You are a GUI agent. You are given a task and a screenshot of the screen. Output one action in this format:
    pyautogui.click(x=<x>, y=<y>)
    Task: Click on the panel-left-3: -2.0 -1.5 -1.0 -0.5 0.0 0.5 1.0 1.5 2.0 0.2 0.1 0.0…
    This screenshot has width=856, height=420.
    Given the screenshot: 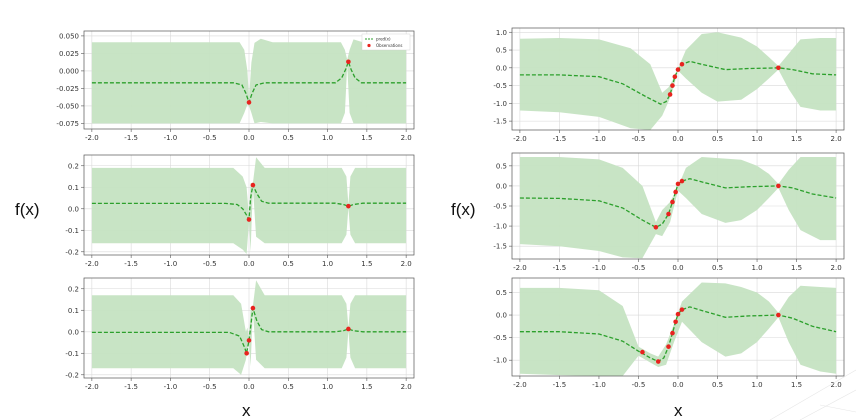 What is the action you would take?
    pyautogui.click(x=240, y=334)
    